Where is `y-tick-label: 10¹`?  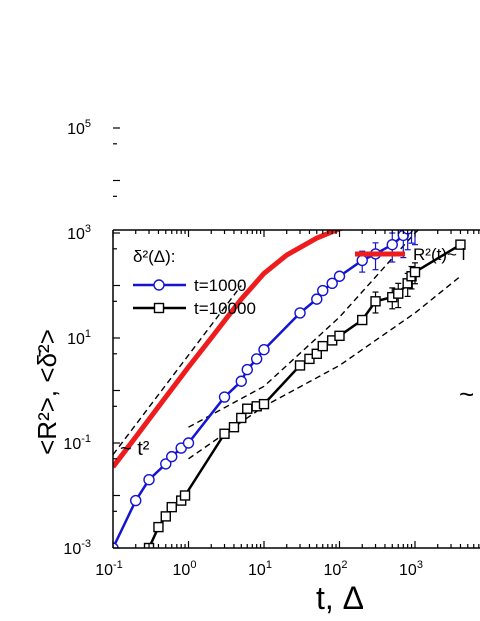 y-tick-label: 10¹ is located at coordinates (79, 338).